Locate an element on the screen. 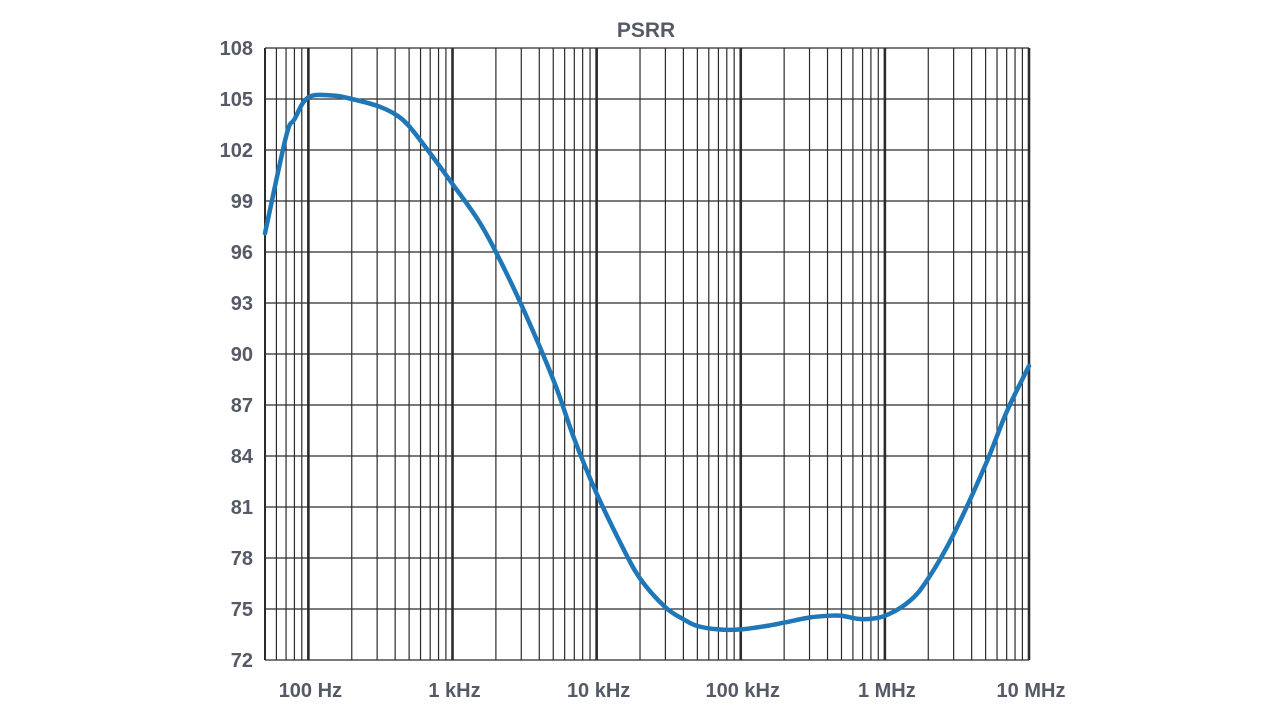  y-tick-label: 99 is located at coordinates (242, 202).